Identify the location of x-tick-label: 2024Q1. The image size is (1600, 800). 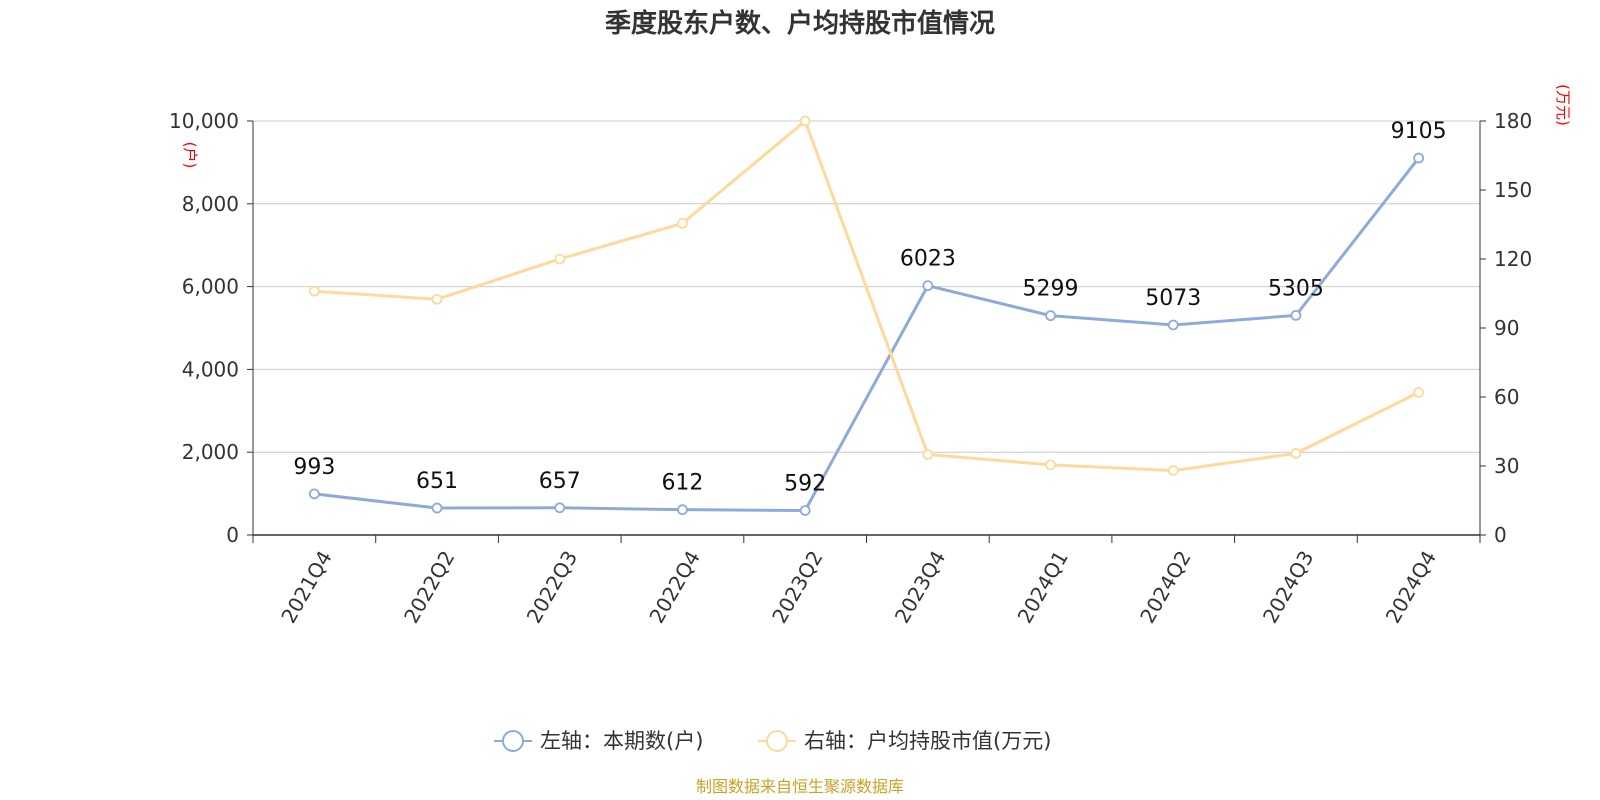
(1043, 587).